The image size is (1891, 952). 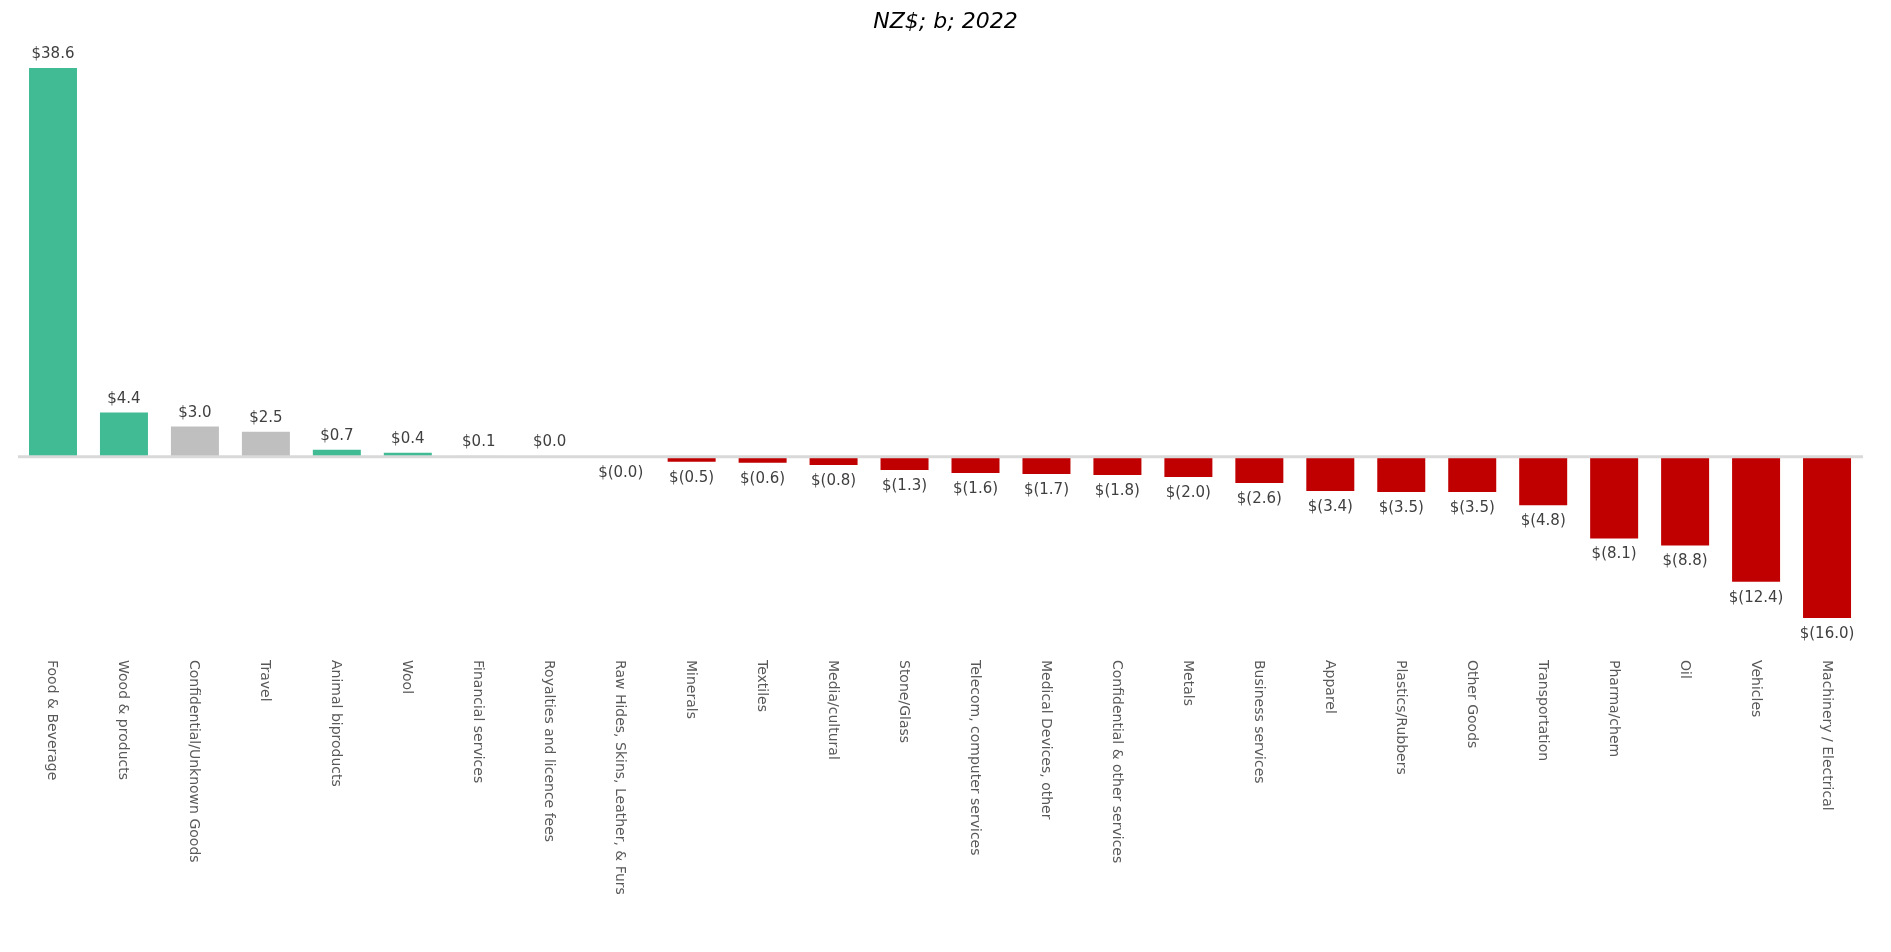 What do you see at coordinates (337, 723) in the screenshot?
I see `x-tick-label: Animal biproducts` at bounding box center [337, 723].